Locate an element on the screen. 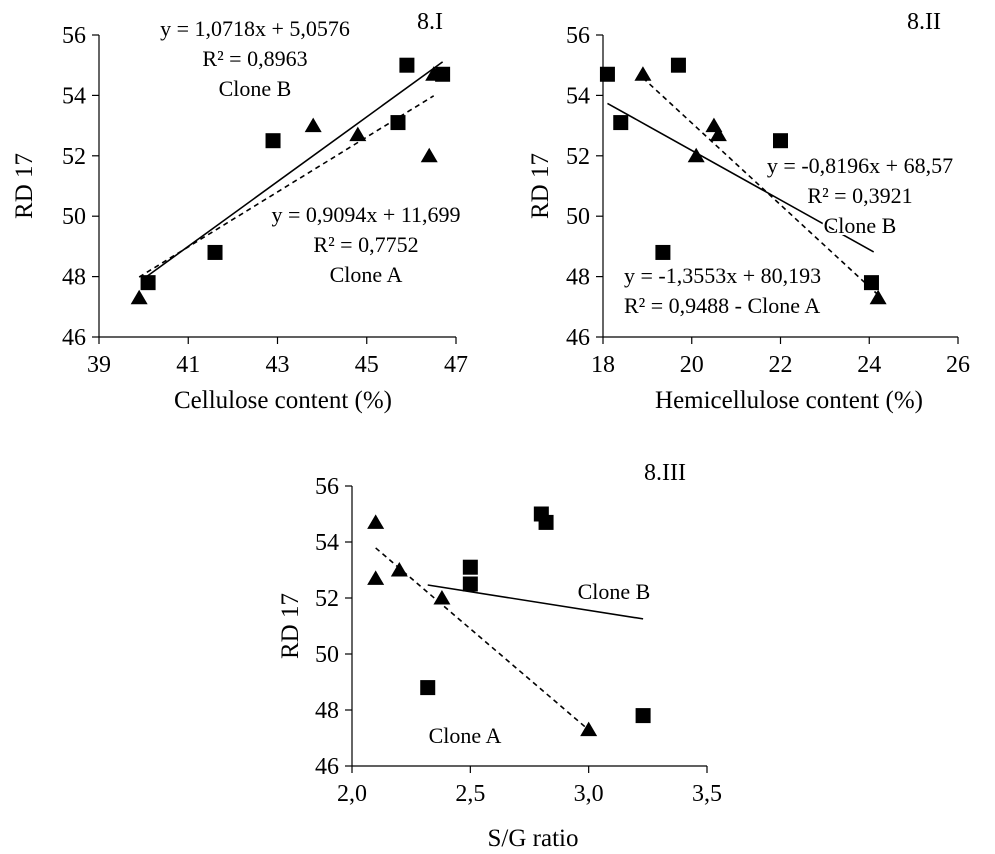 This screenshot has height=854, width=995. r-squared: R² = 0,8963 is located at coordinates (254, 58).